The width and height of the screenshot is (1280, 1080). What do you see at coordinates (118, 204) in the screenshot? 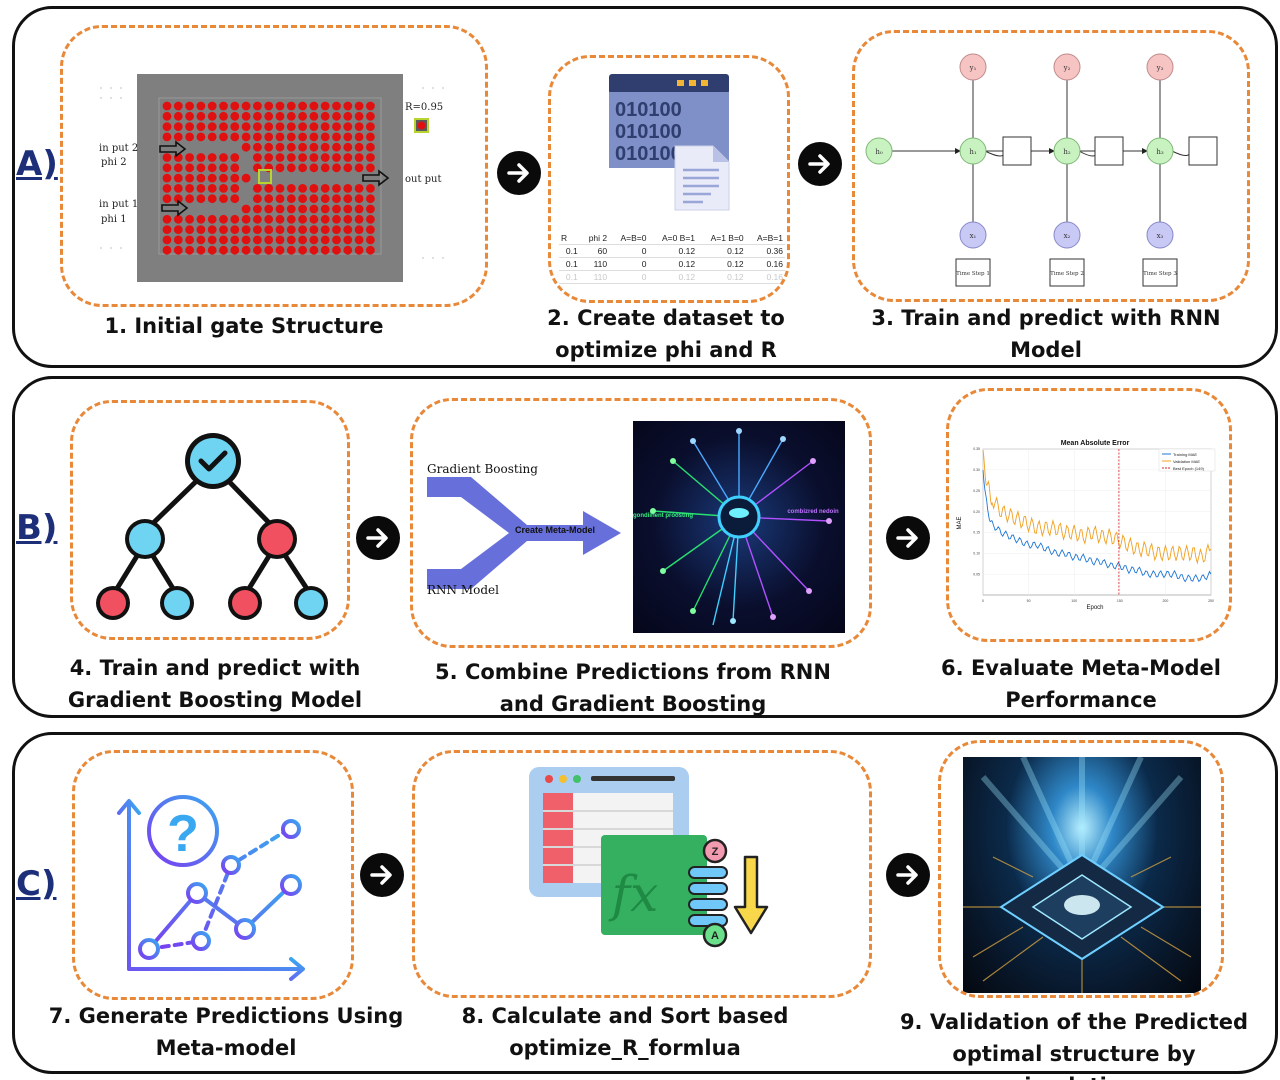
I see `input1-label: in put 1` at bounding box center [118, 204].